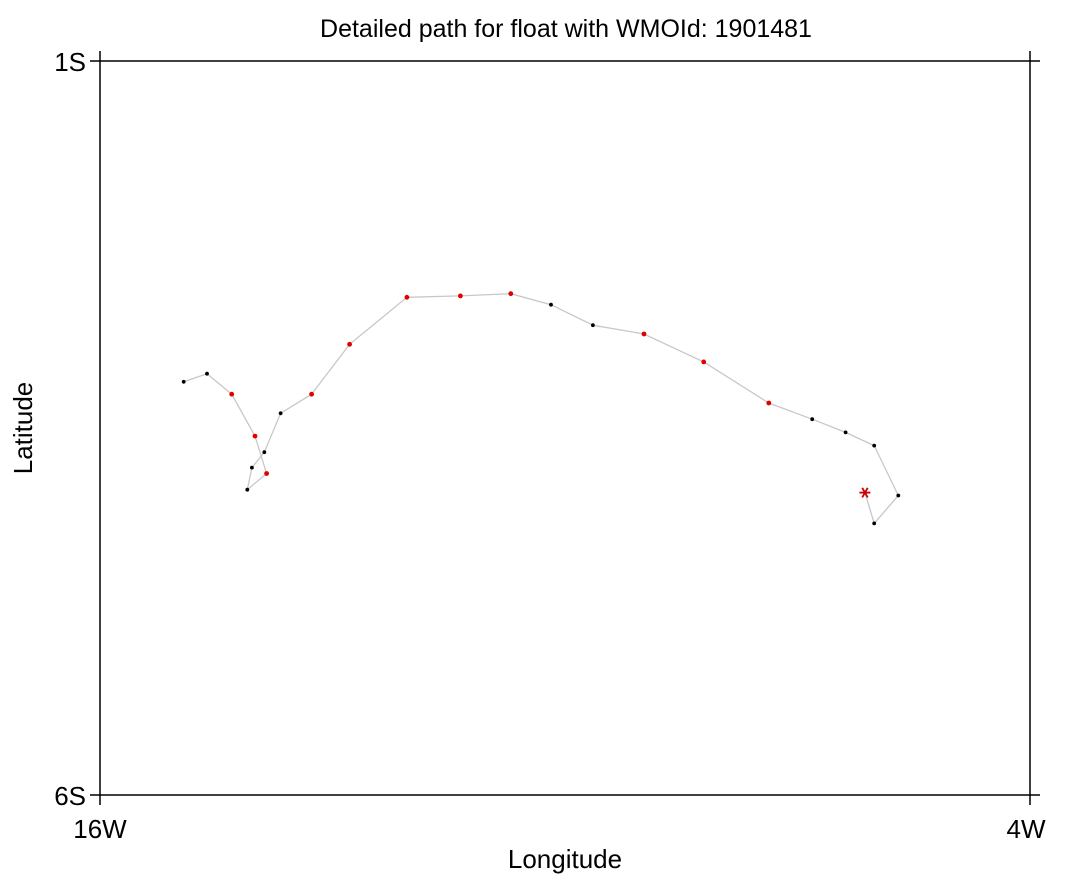  Describe the element at coordinates (100, 829) in the screenshot. I see `x-tick-label-left: 16W` at that location.